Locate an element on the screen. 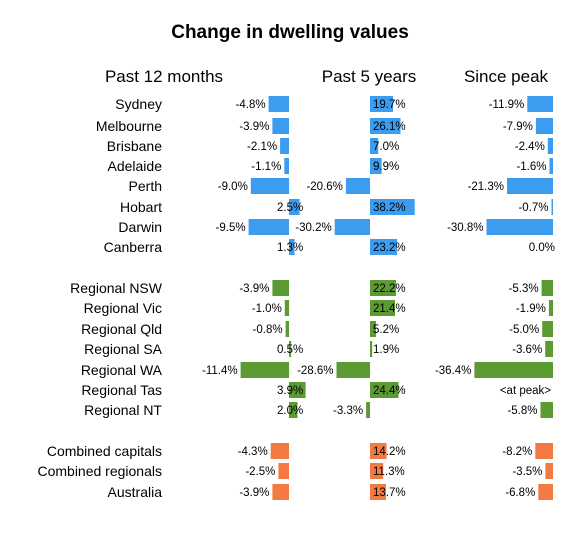 The width and height of the screenshot is (575, 542). bar-since-peak-darwin is located at coordinates (519, 227).